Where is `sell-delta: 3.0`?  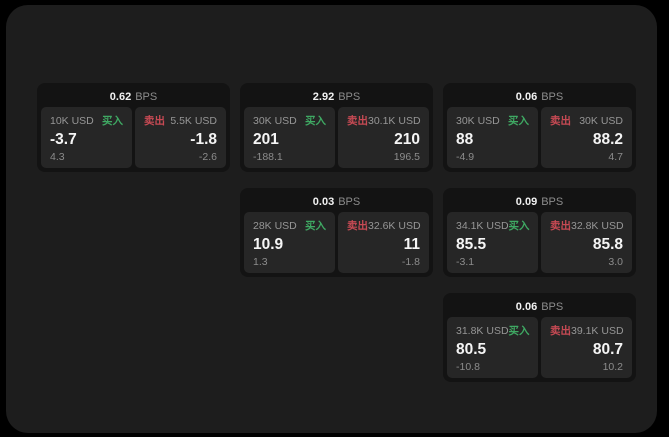
sell-delta: 3.0 is located at coordinates (615, 262).